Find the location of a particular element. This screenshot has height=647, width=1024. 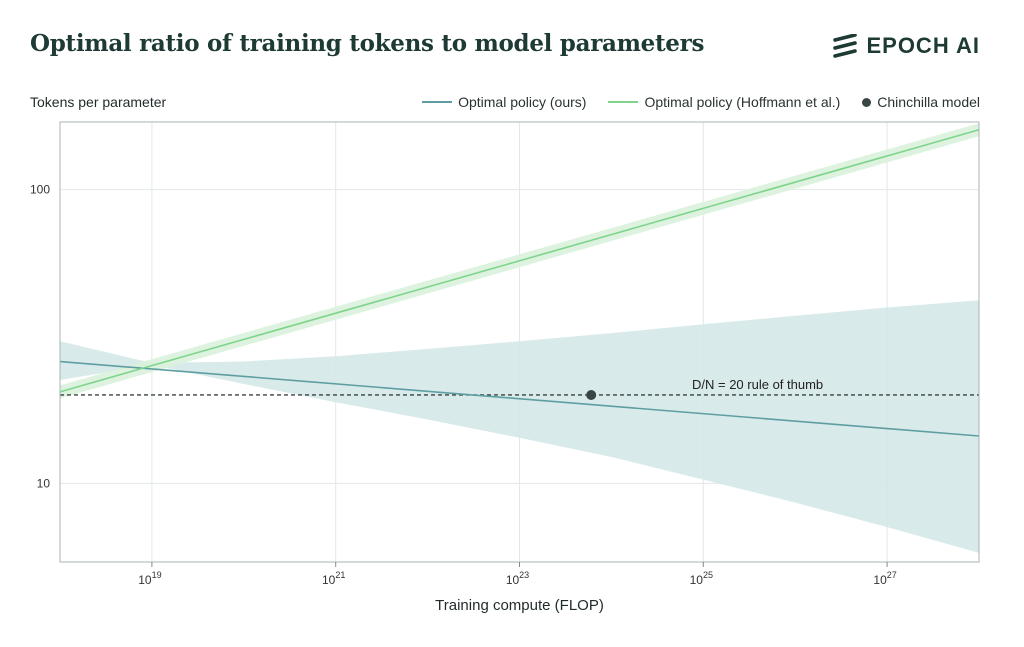

legend-item-ours: Optimal policy (ours) is located at coordinates (504, 102).